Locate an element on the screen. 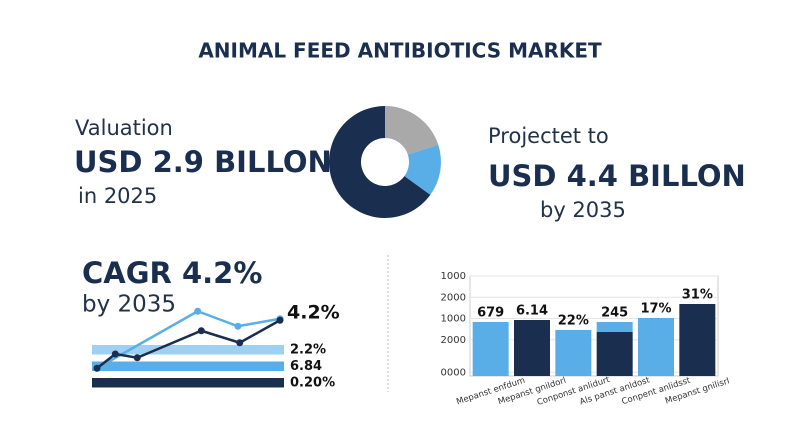 The height and width of the screenshot is (436, 800). line-end-label: 4.2% is located at coordinates (313, 313).